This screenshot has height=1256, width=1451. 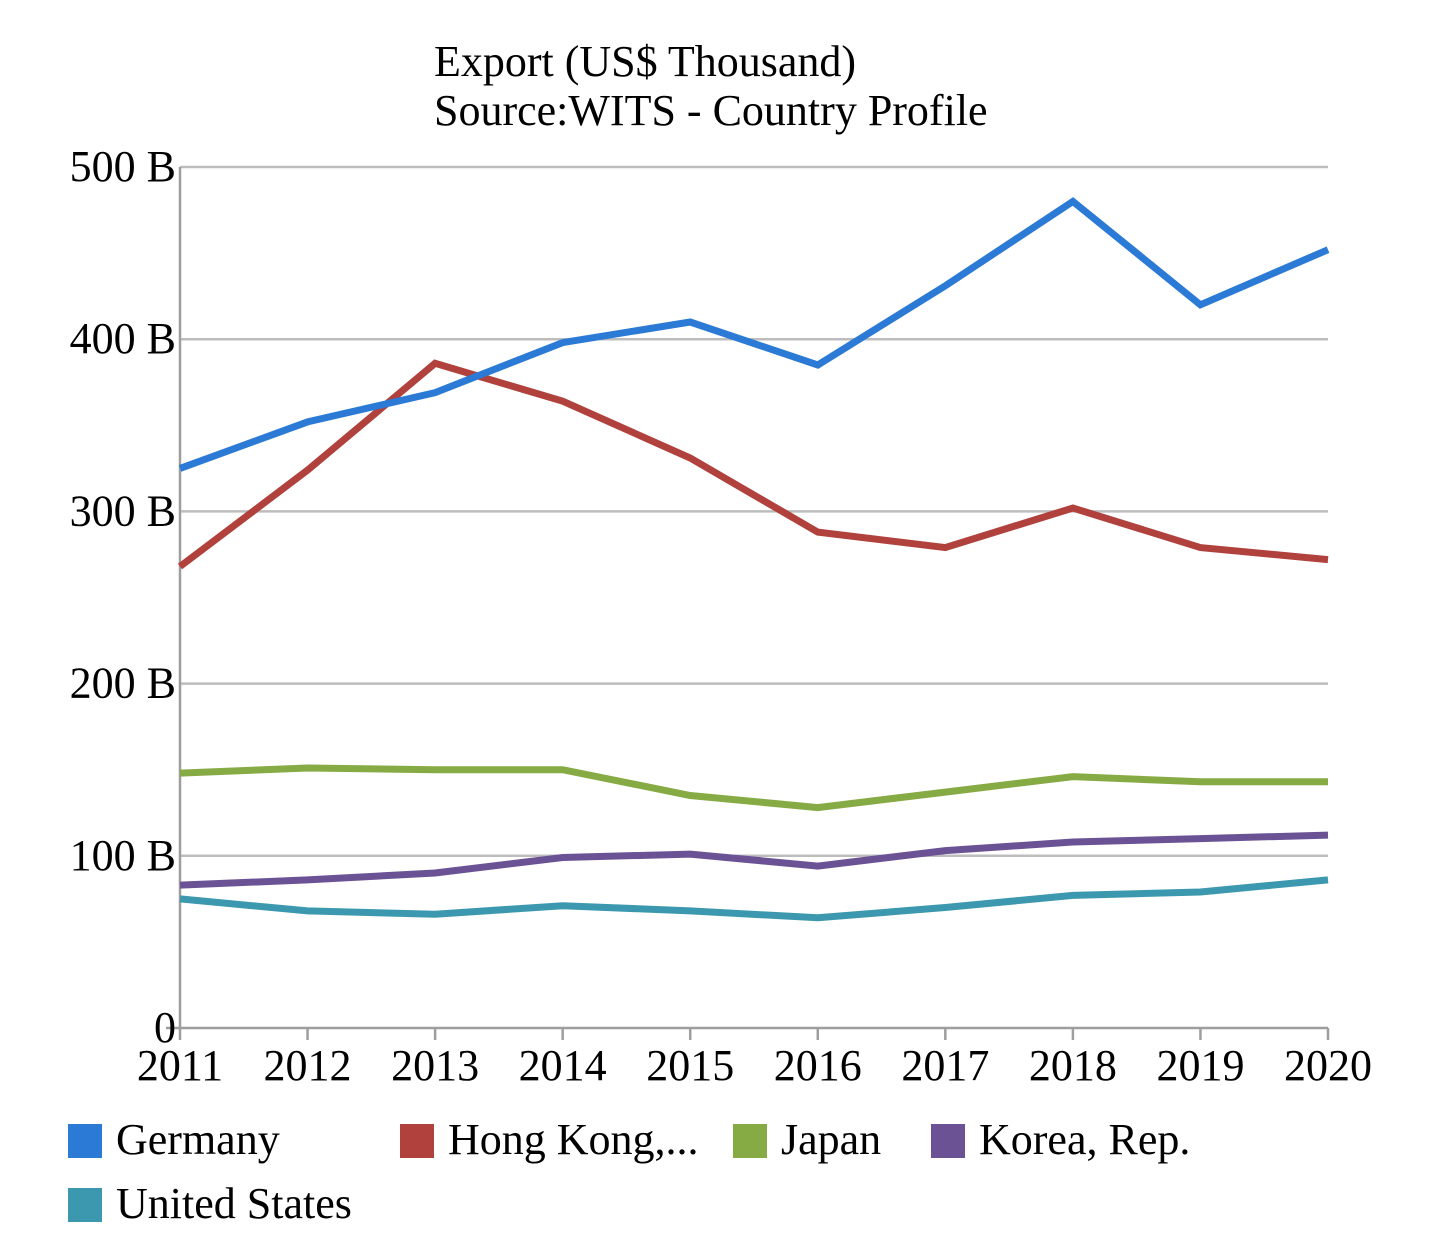 I want to click on legend-label: Korea, Rep., so click(x=1084, y=1139).